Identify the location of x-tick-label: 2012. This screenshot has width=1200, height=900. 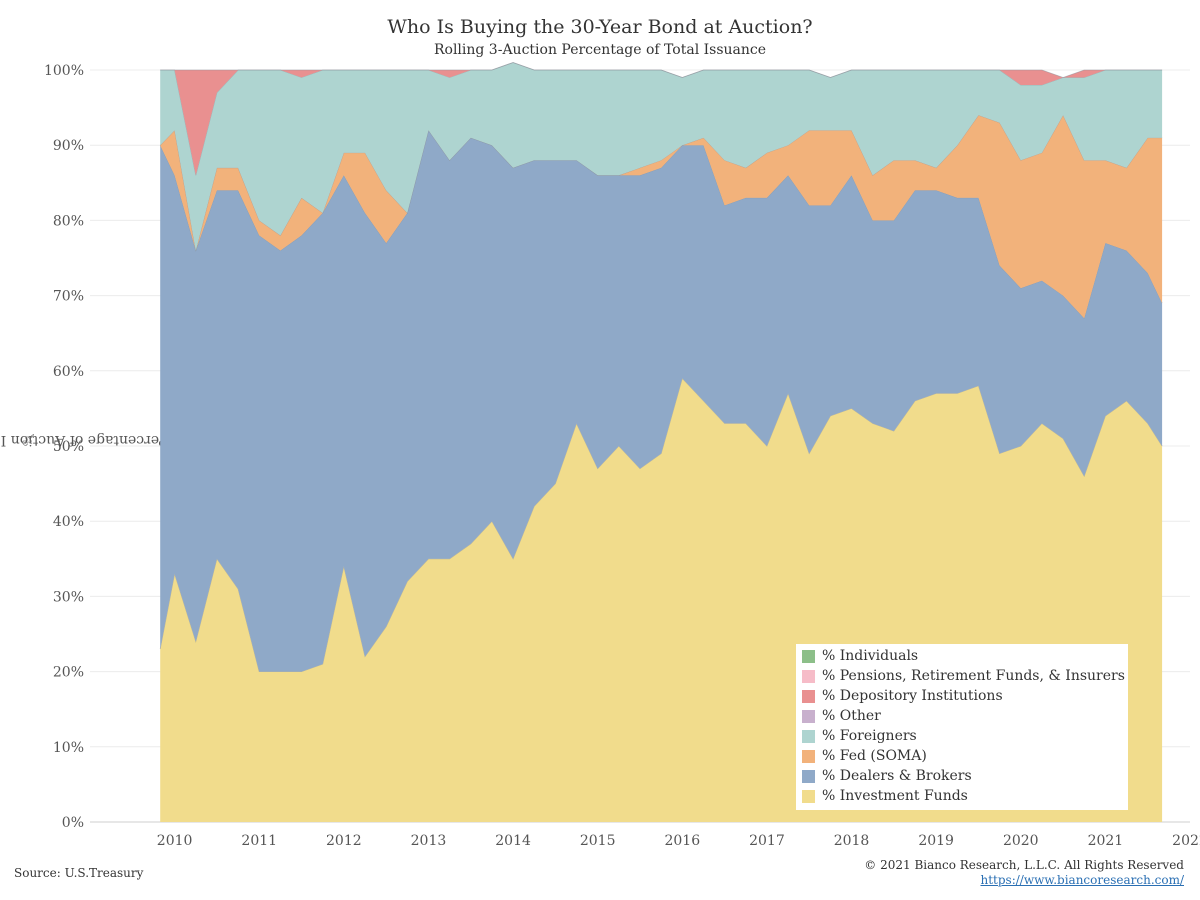
(344, 841).